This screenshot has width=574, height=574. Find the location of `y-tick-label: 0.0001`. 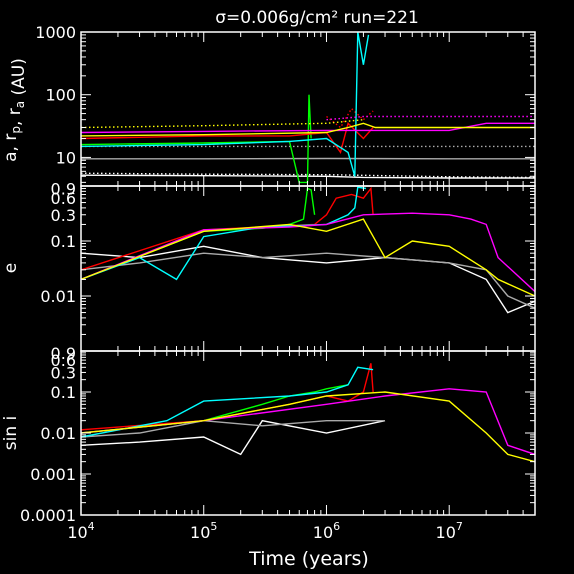

y-tick-label: 0.0001 is located at coordinates (48, 515).